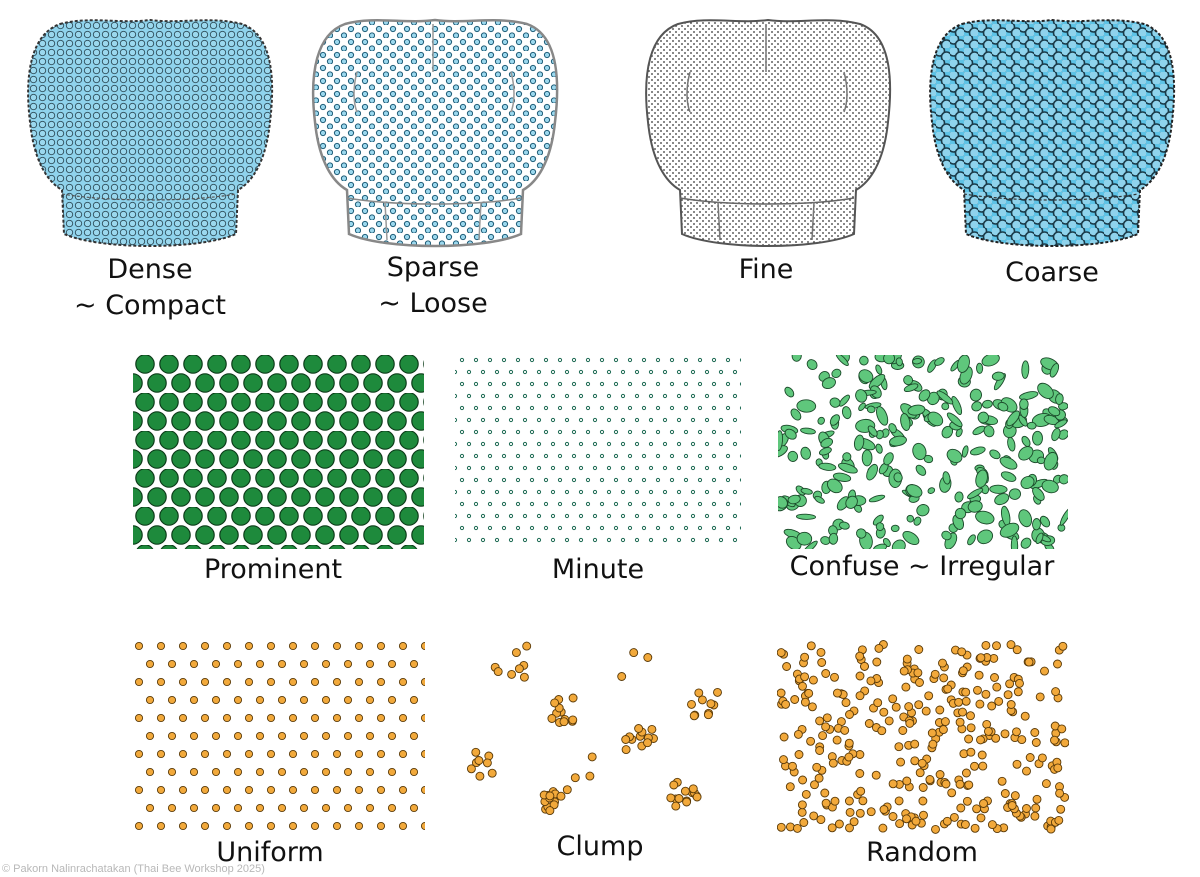 This screenshot has width=1200, height=877. What do you see at coordinates (923, 737) in the screenshot?
I see `random-panel` at bounding box center [923, 737].